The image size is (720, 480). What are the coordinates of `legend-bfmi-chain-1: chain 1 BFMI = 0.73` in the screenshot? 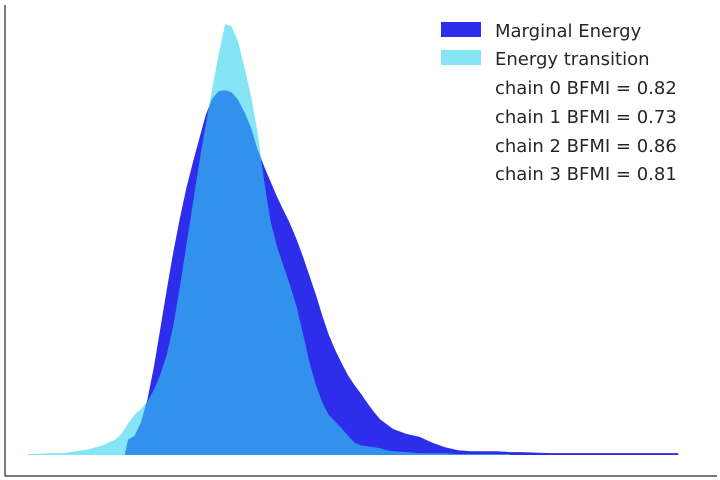 It's located at (586, 117).